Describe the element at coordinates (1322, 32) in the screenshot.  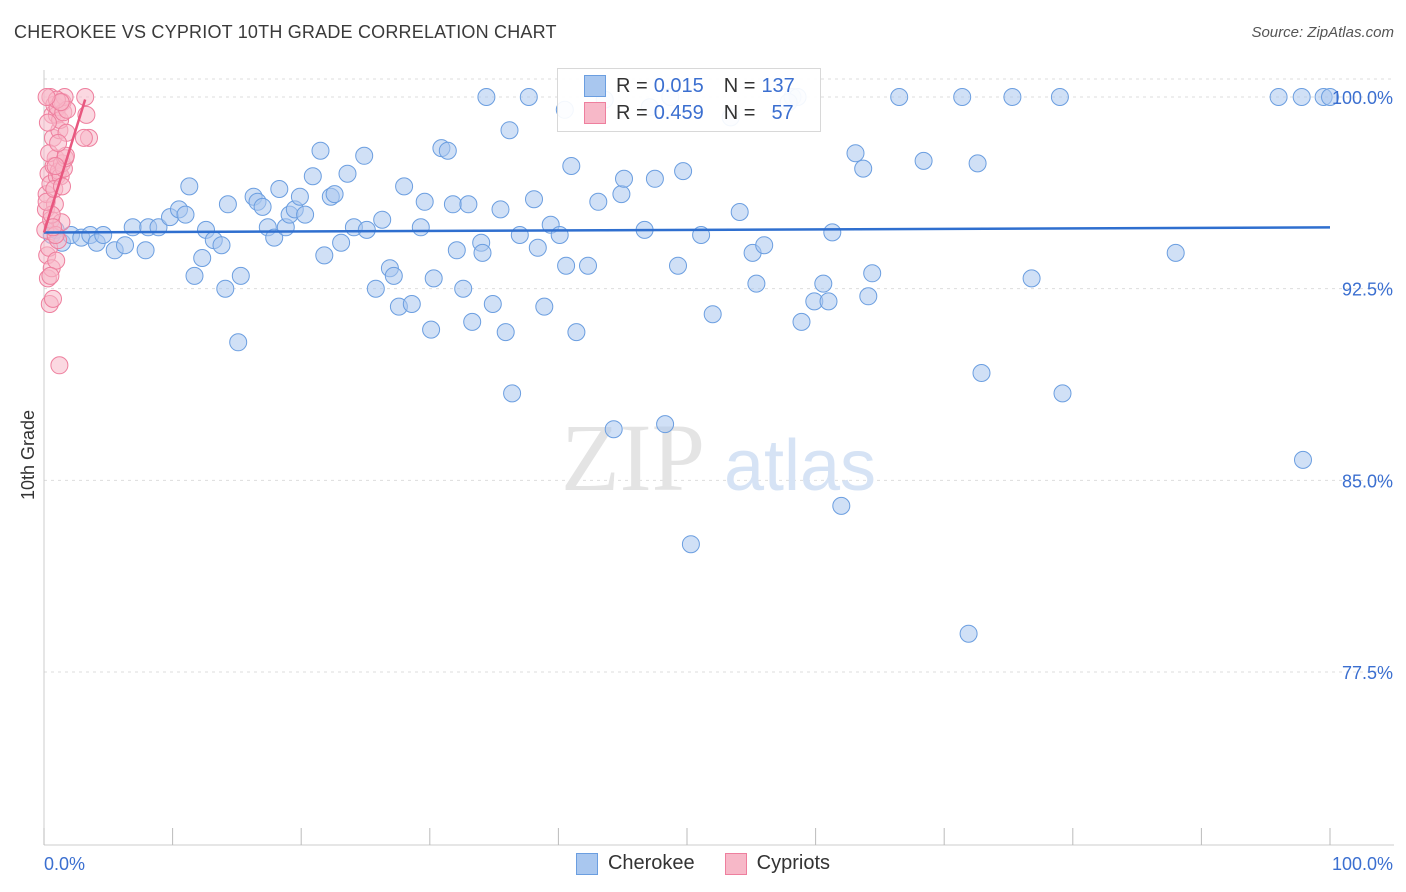
I see `source-label: Source: ZipAtlas.com` at that location.